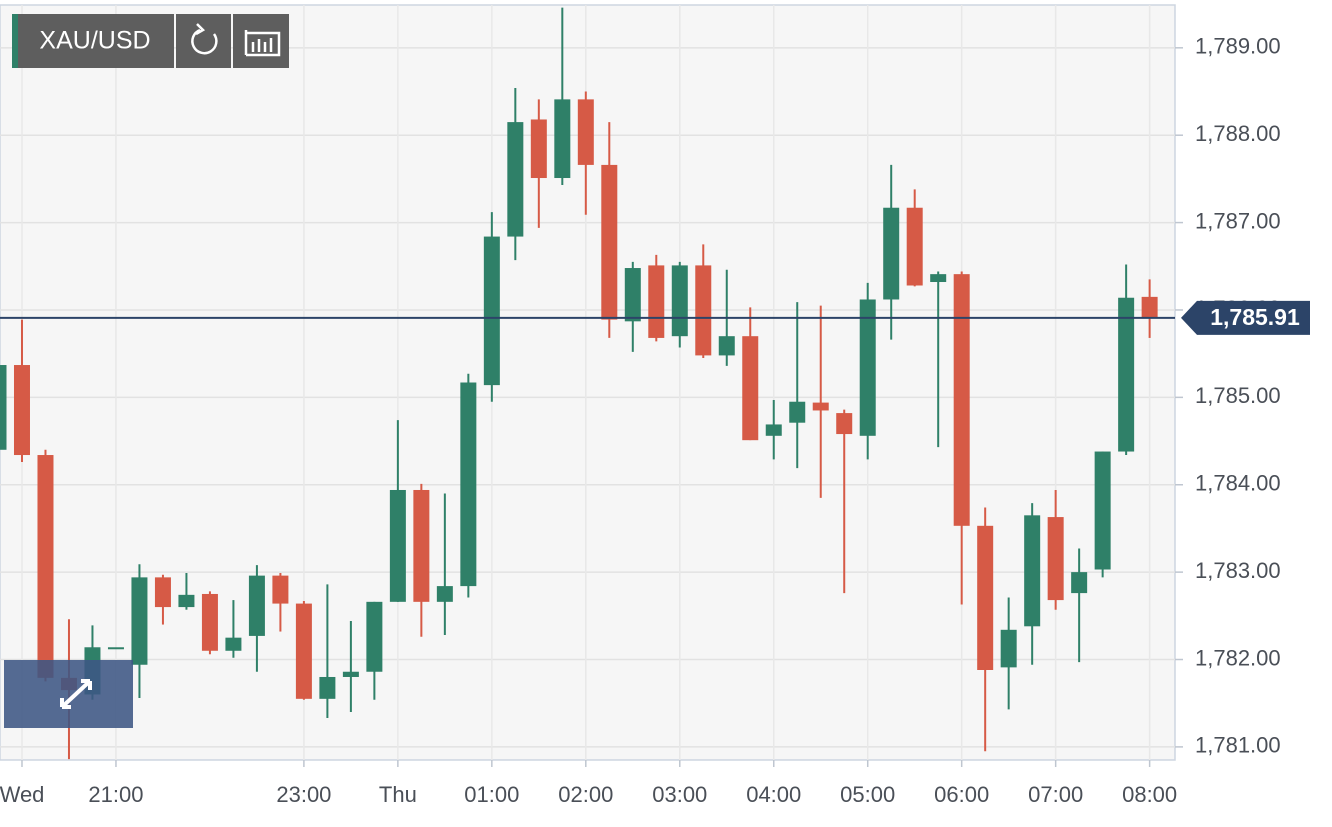 The image size is (1332, 827). I want to click on x-tick-label: 06:00, so click(961, 794).